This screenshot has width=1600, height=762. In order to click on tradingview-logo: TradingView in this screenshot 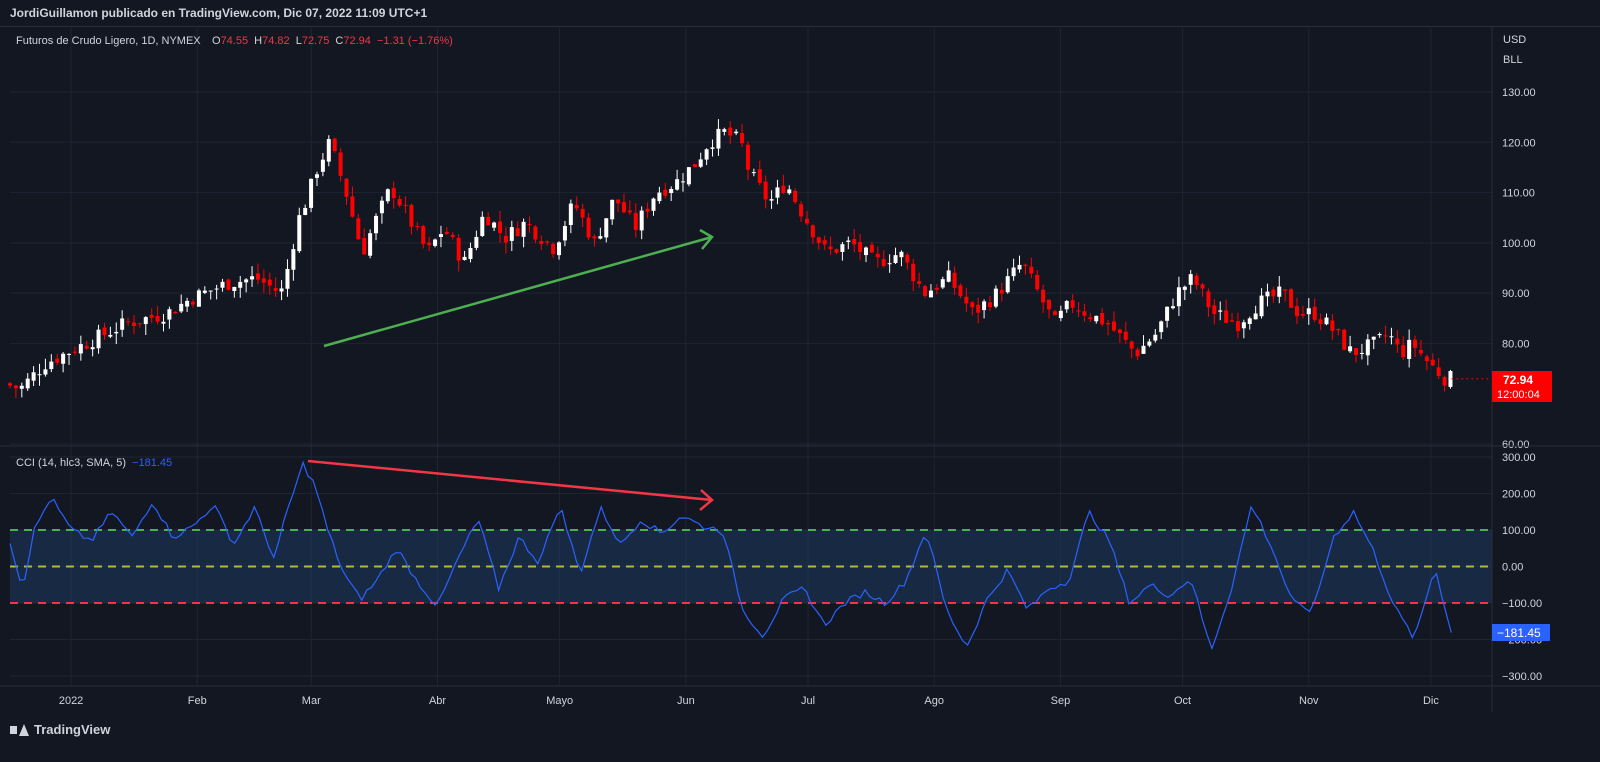, I will do `click(60, 729)`.